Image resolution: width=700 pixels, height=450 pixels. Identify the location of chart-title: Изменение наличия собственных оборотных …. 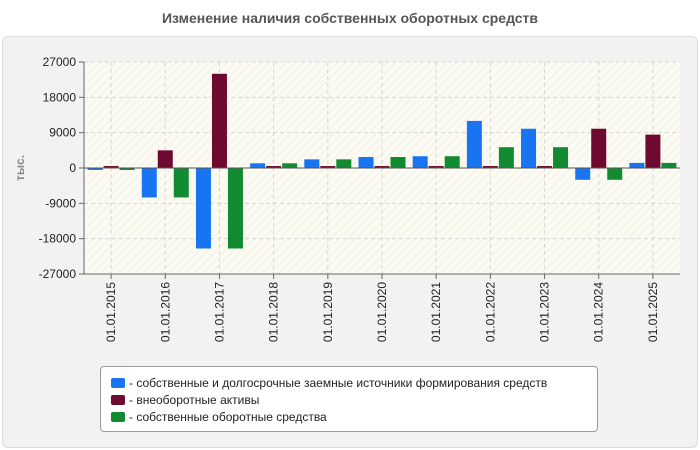
(350, 18).